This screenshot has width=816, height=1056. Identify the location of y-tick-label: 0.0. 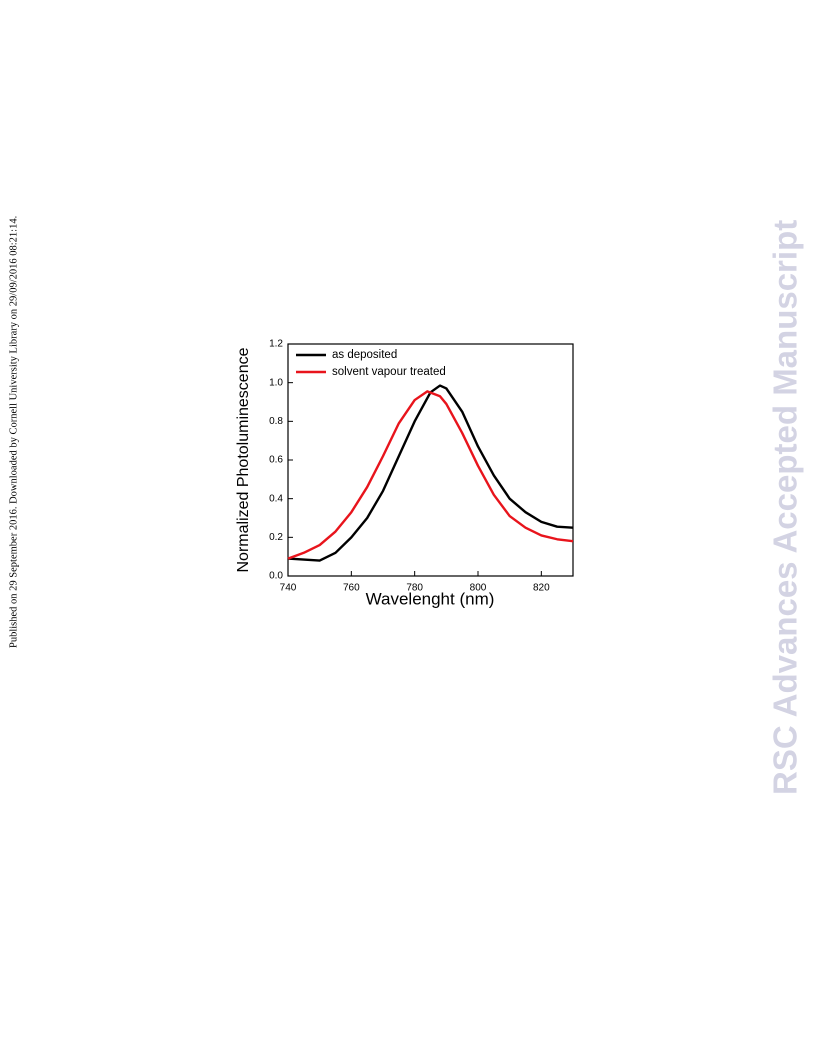
(276, 576).